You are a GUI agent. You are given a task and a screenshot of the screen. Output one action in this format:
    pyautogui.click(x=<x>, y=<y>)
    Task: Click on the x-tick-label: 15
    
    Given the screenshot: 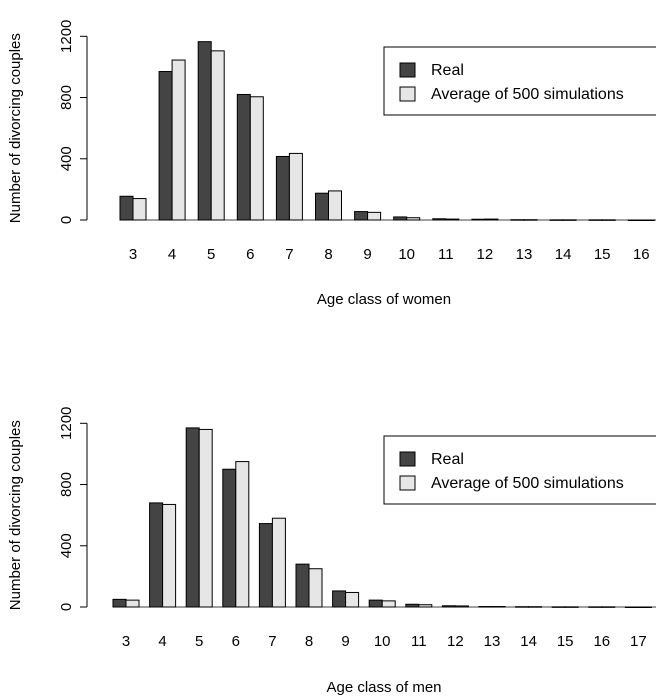 What is the action you would take?
    pyautogui.click(x=565, y=641)
    